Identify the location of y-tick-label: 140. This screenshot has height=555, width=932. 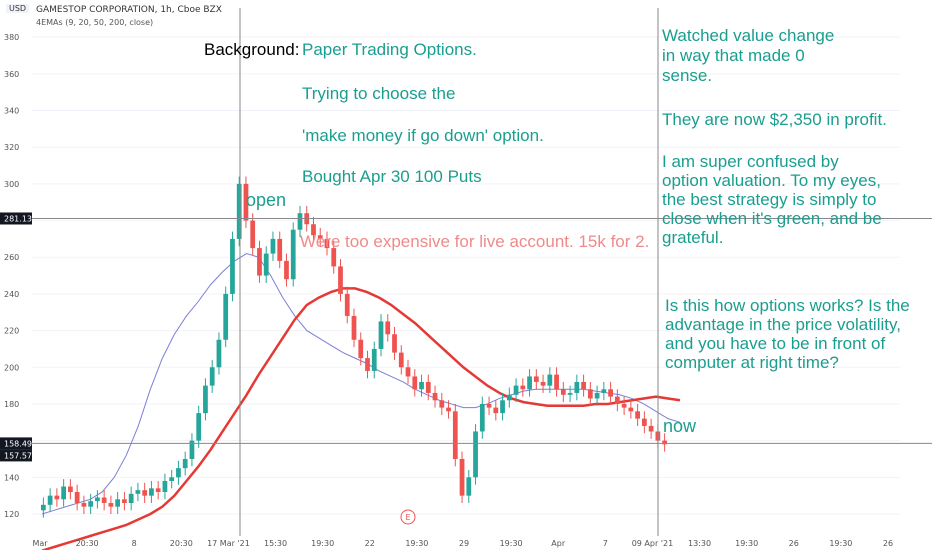
(11, 477).